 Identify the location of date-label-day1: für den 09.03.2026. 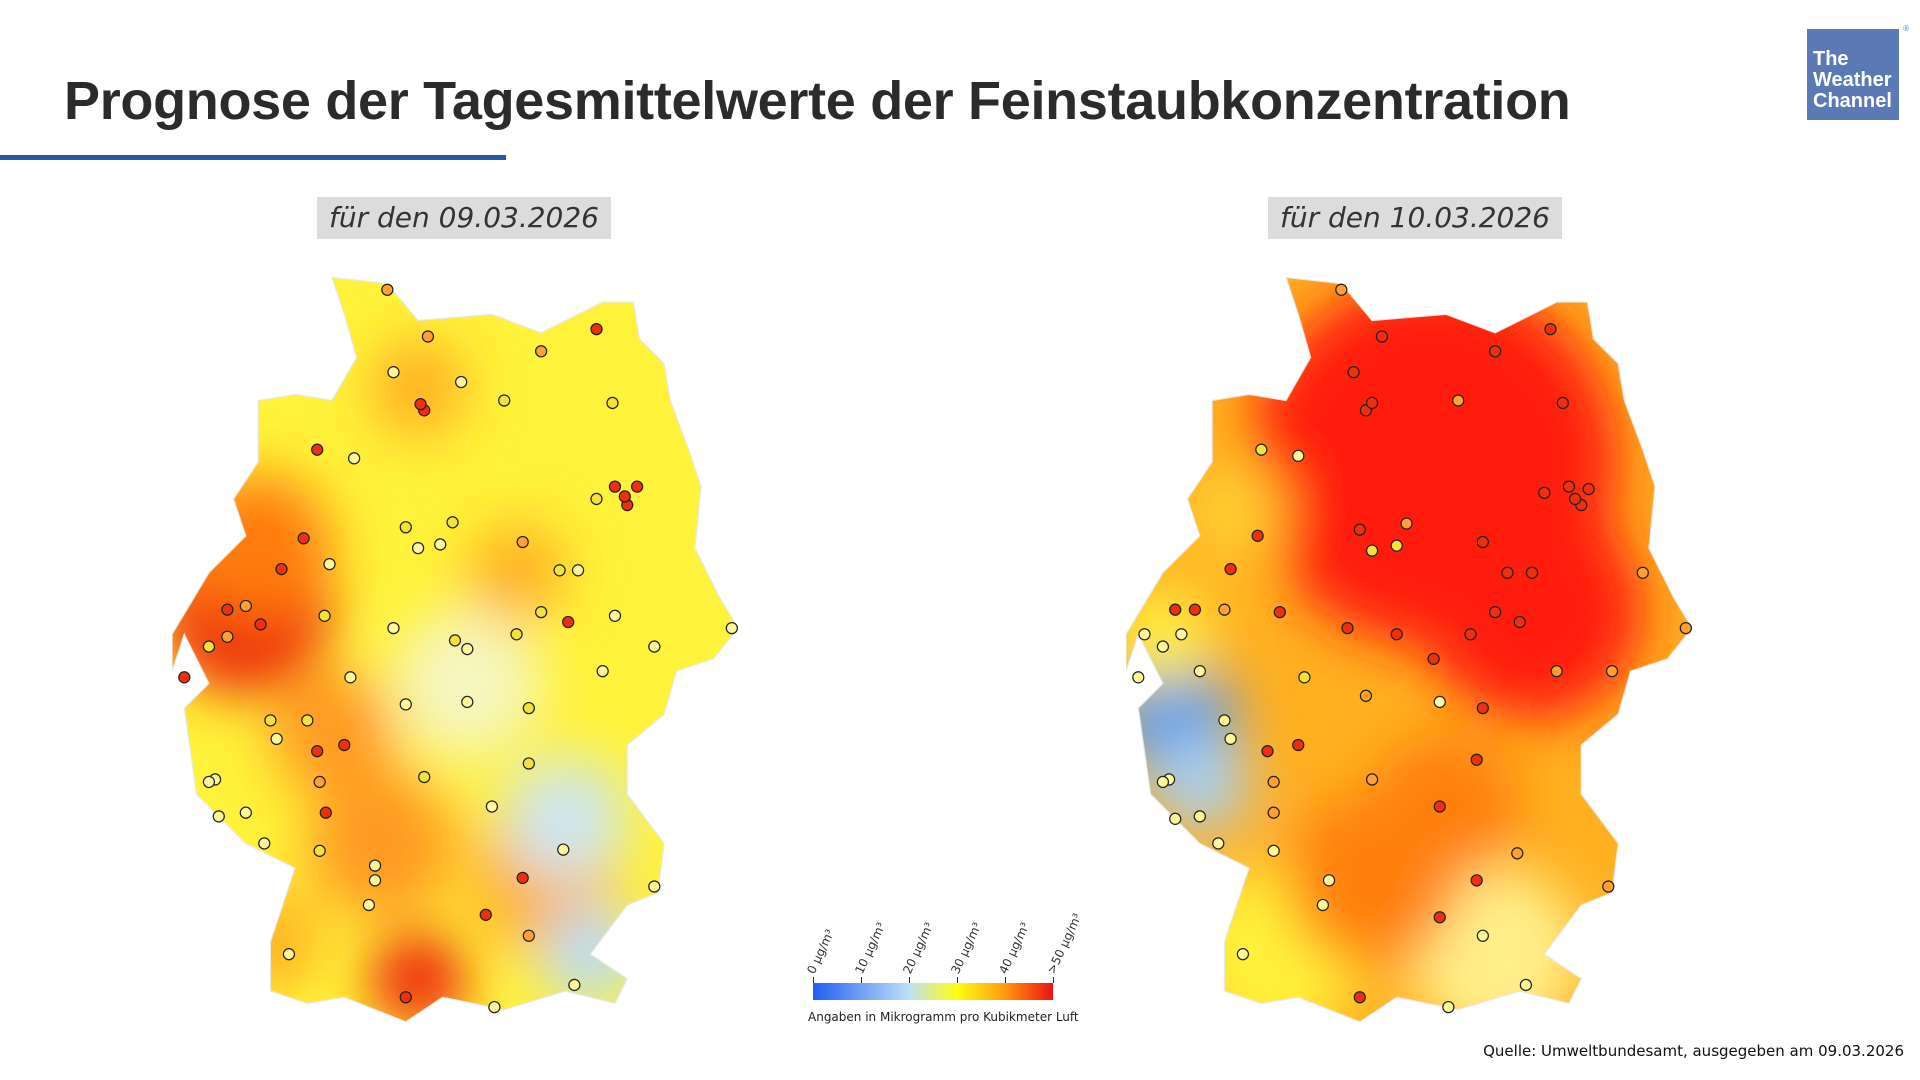
(464, 218).